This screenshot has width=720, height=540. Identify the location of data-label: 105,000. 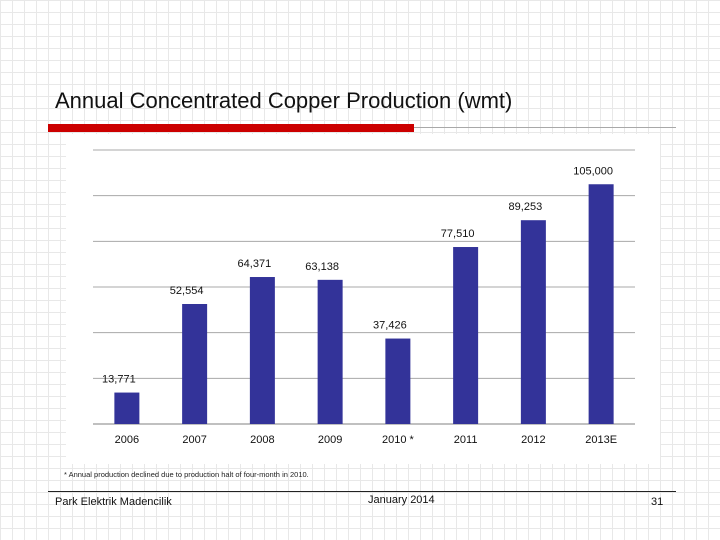
(593, 171).